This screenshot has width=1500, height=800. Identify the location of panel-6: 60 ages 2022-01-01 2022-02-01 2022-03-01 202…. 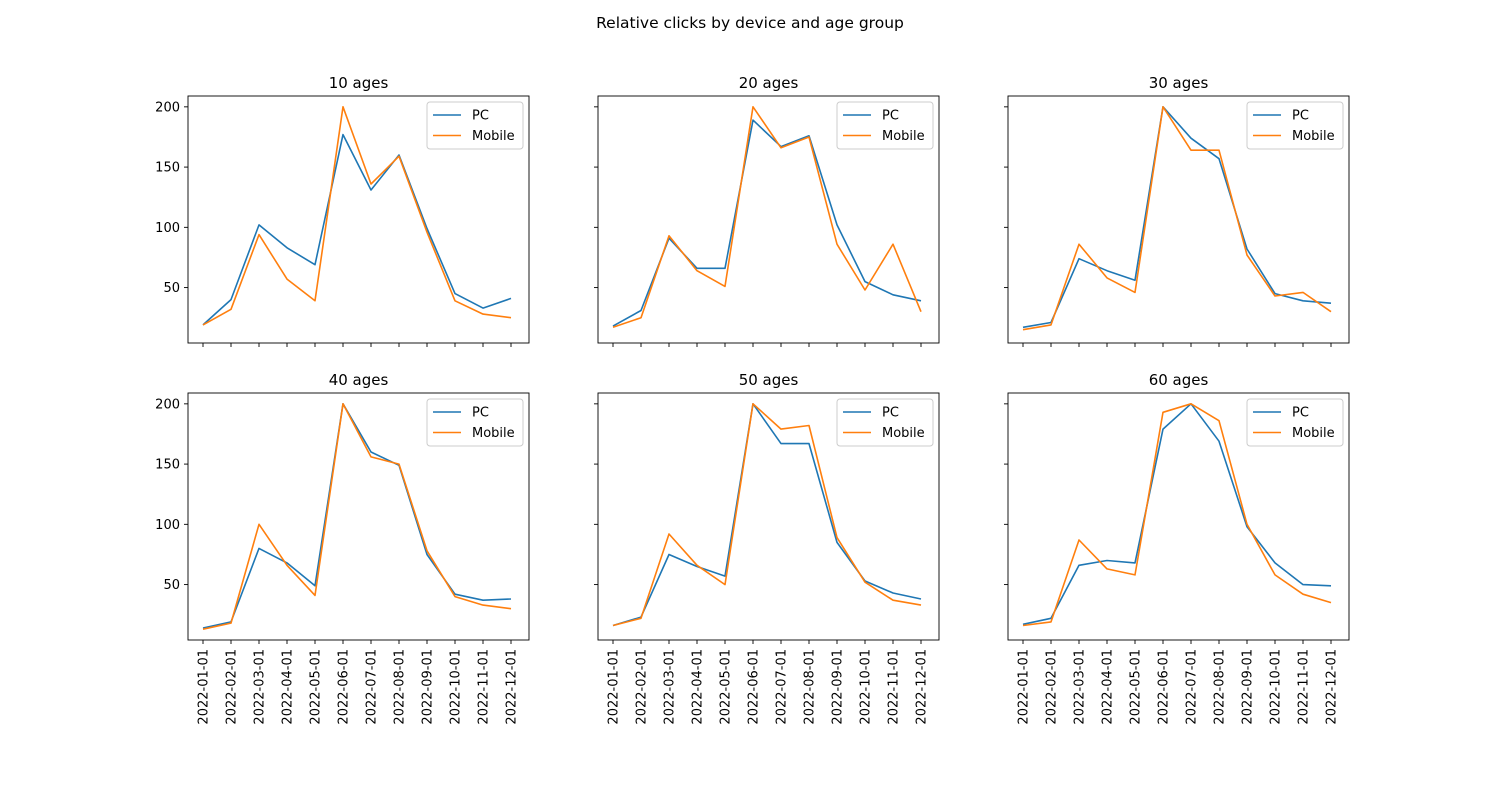
(1177, 548).